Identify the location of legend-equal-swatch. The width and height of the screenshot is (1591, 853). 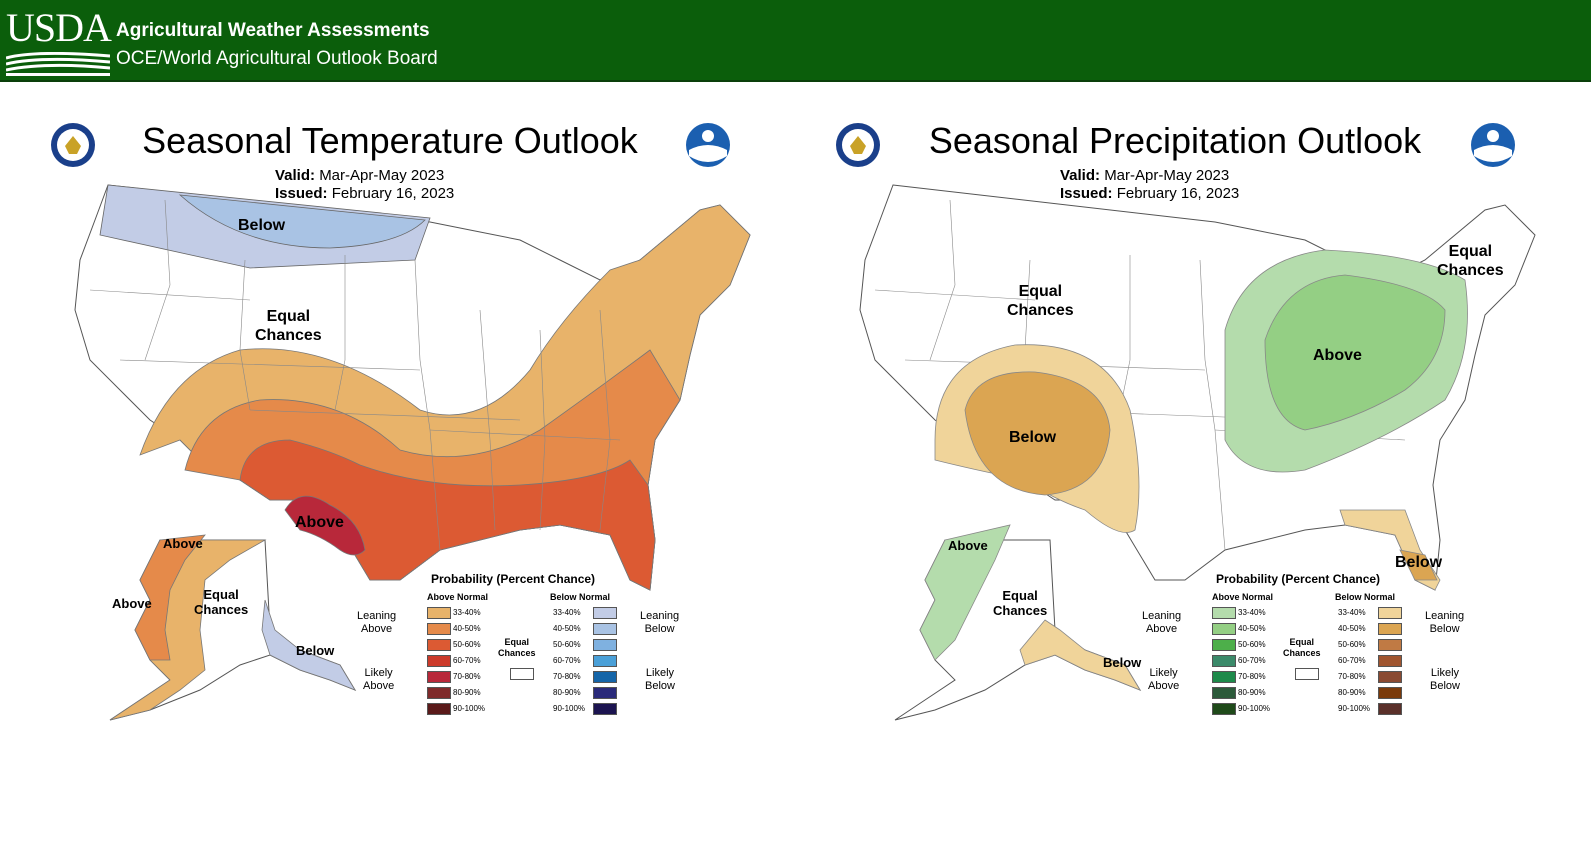
(1307, 674).